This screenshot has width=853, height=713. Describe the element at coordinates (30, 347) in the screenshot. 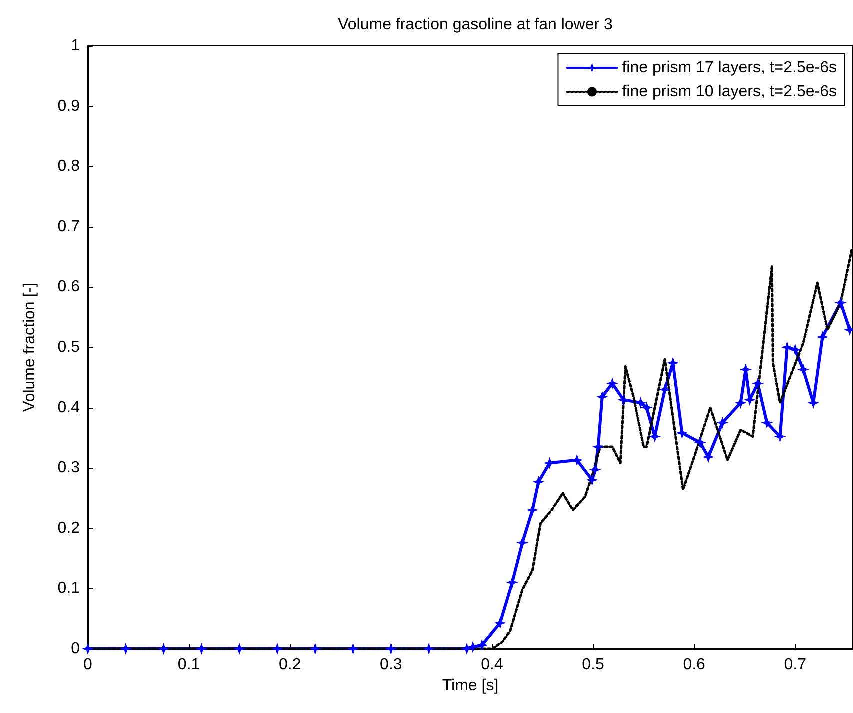

I see `y-axis-title: Volume fraction [-]` at that location.